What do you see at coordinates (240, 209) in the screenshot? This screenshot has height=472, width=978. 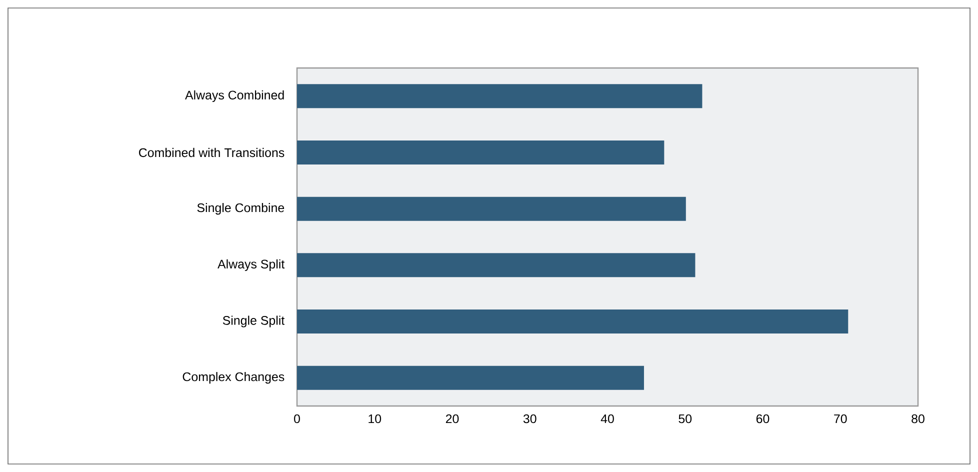 I see `y-tick-label: Single Combine` at bounding box center [240, 209].